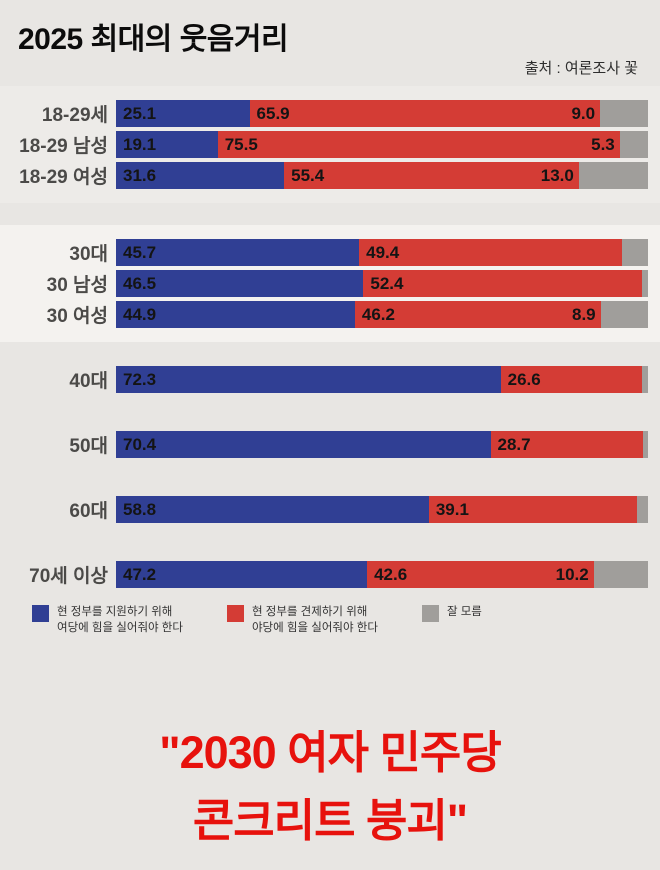 This screenshot has height=870, width=660. I want to click on bar-segment-check-opposition: 75.5 5.3, so click(418, 144).